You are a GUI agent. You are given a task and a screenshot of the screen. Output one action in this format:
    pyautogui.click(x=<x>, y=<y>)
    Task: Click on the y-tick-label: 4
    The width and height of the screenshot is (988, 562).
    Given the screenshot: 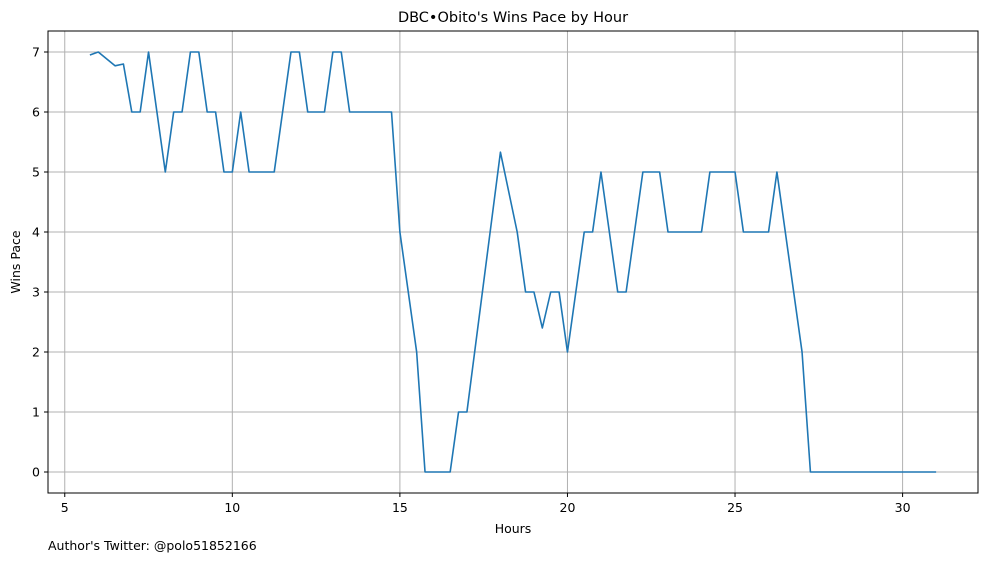 What is the action you would take?
    pyautogui.click(x=36, y=232)
    